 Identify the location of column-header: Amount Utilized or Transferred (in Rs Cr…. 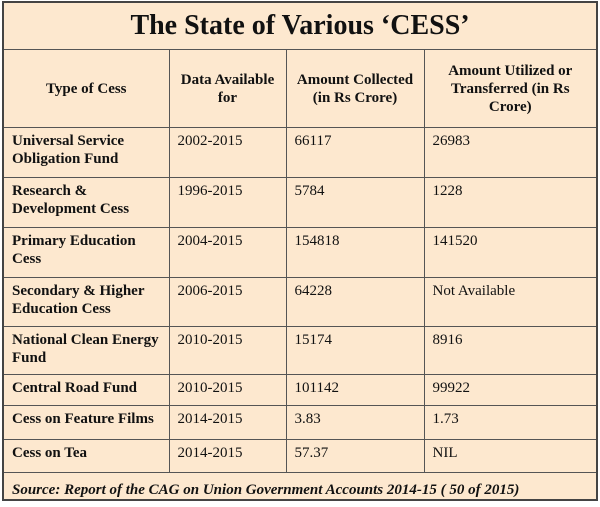
(510, 89).